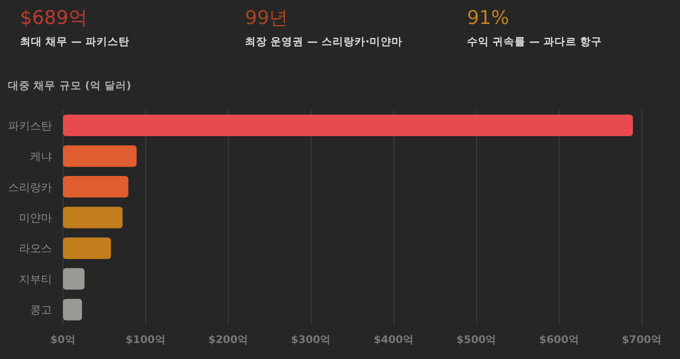 This screenshot has width=680, height=359. I want to click on y-tick-label: 지부티, so click(35, 279).